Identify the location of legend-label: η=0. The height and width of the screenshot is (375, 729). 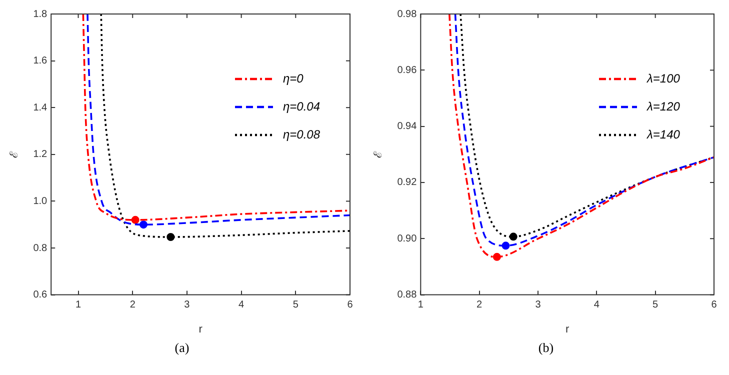
(293, 78).